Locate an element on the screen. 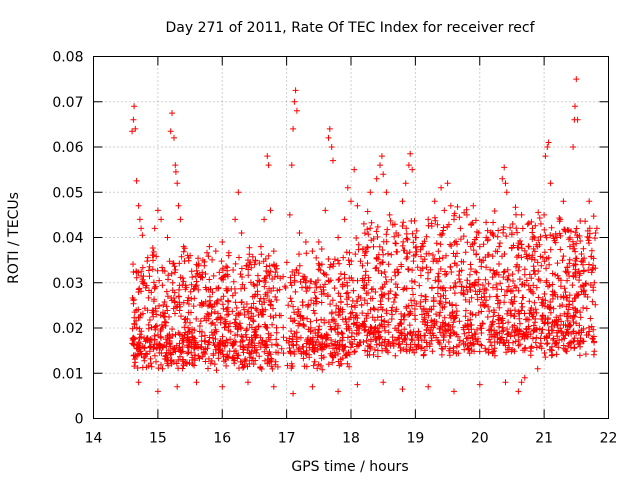  x-tick-label: 18 is located at coordinates (351, 439).